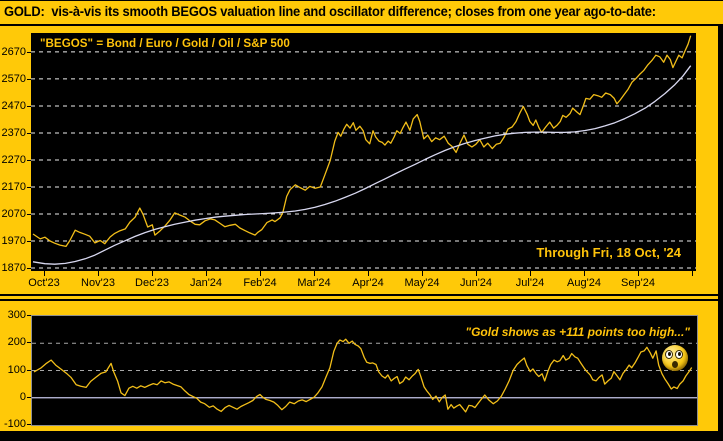 The width and height of the screenshot is (723, 441). What do you see at coordinates (16, 342) in the screenshot?
I see `y-axis-label: 200` at bounding box center [16, 342].